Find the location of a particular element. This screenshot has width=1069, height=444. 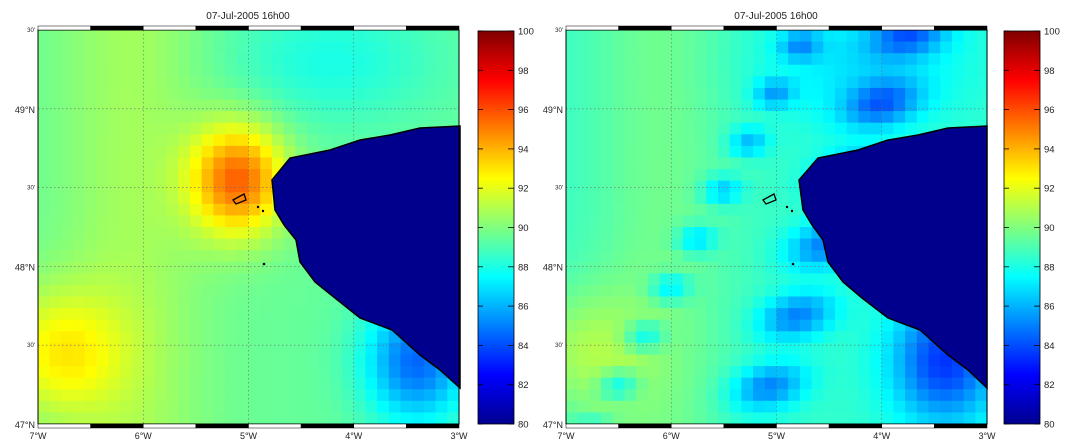

colorbar-tick-label: 80 is located at coordinates (1049, 425).